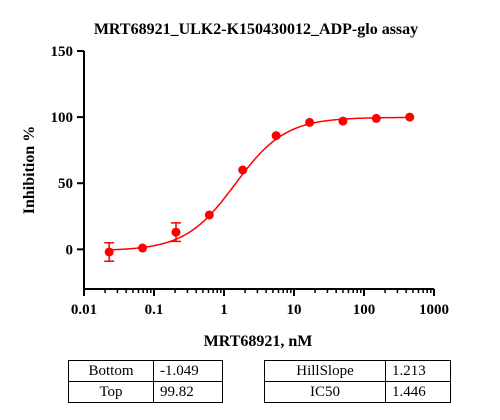 This screenshot has height=420, width=500. Describe the element at coordinates (62, 52) in the screenshot. I see `y-tick-label: 150` at that location.